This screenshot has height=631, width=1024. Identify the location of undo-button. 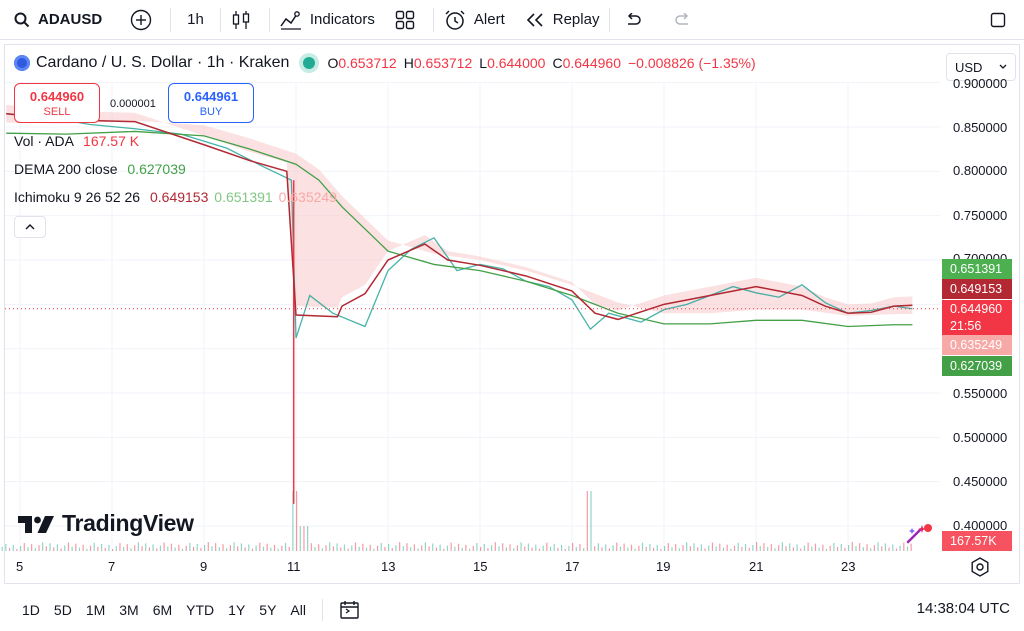
(637, 20).